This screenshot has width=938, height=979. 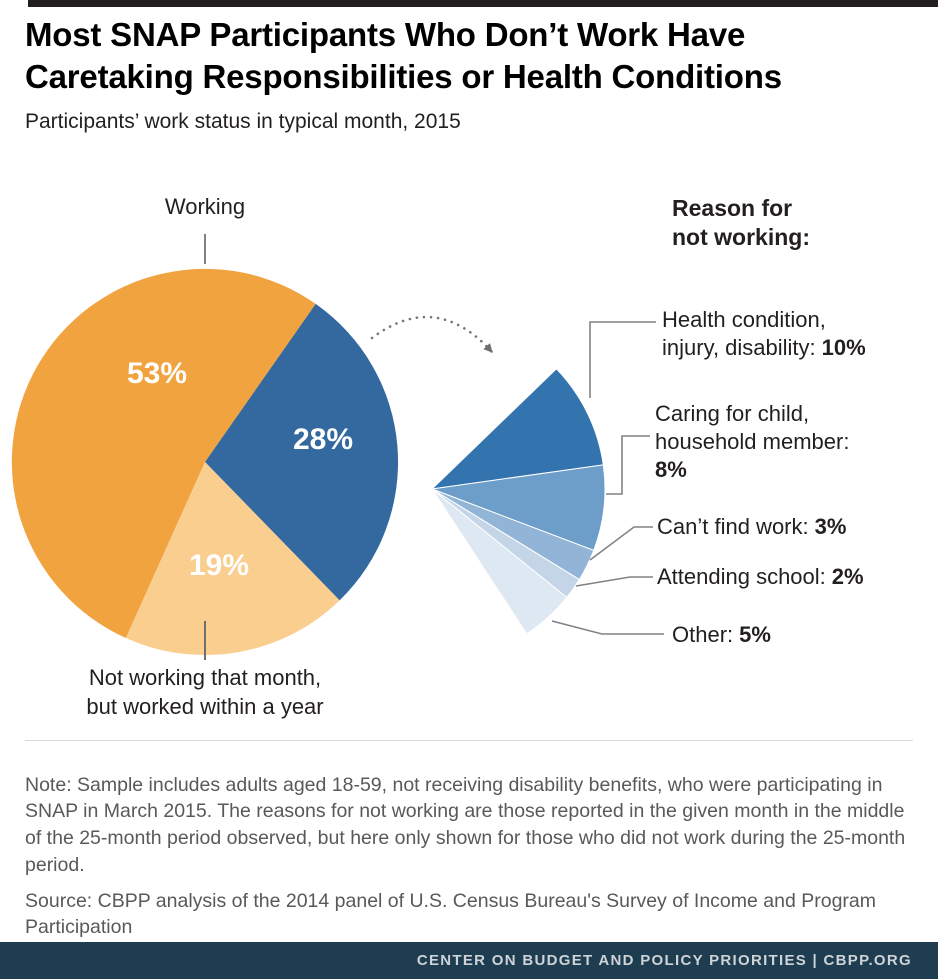 I want to click on reason-label-caring: Caring for child, household member: 8%, so click(x=752, y=442).